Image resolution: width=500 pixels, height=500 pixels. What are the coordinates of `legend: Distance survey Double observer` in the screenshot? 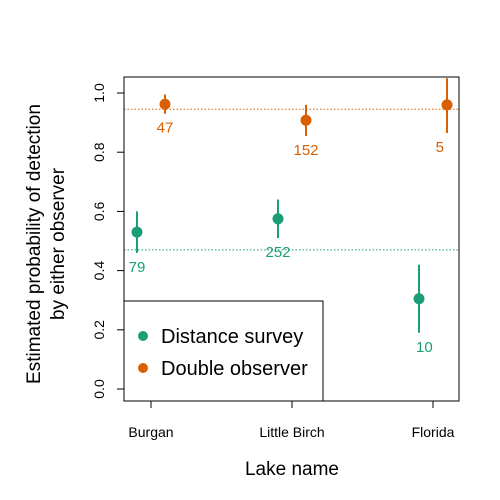 It's located at (223, 351).